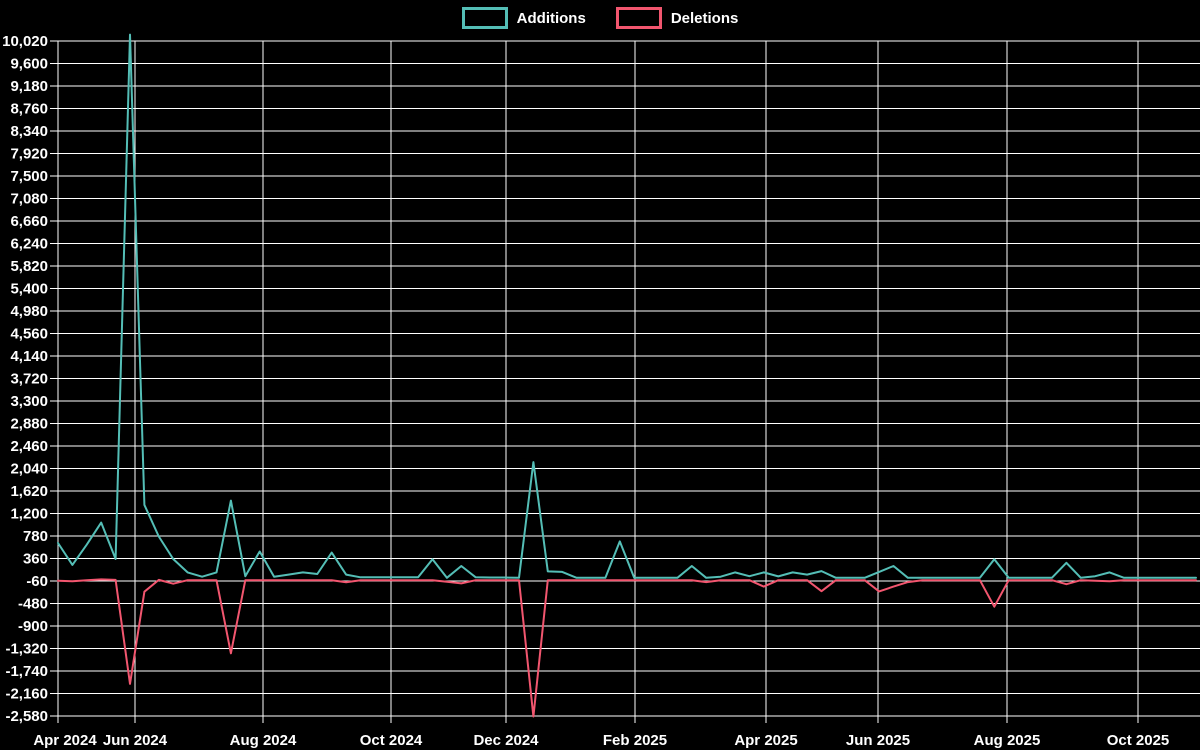 This screenshot has height=750, width=1200. Describe the element at coordinates (29, 199) in the screenshot. I see `y-tick-label: 7,080` at that location.